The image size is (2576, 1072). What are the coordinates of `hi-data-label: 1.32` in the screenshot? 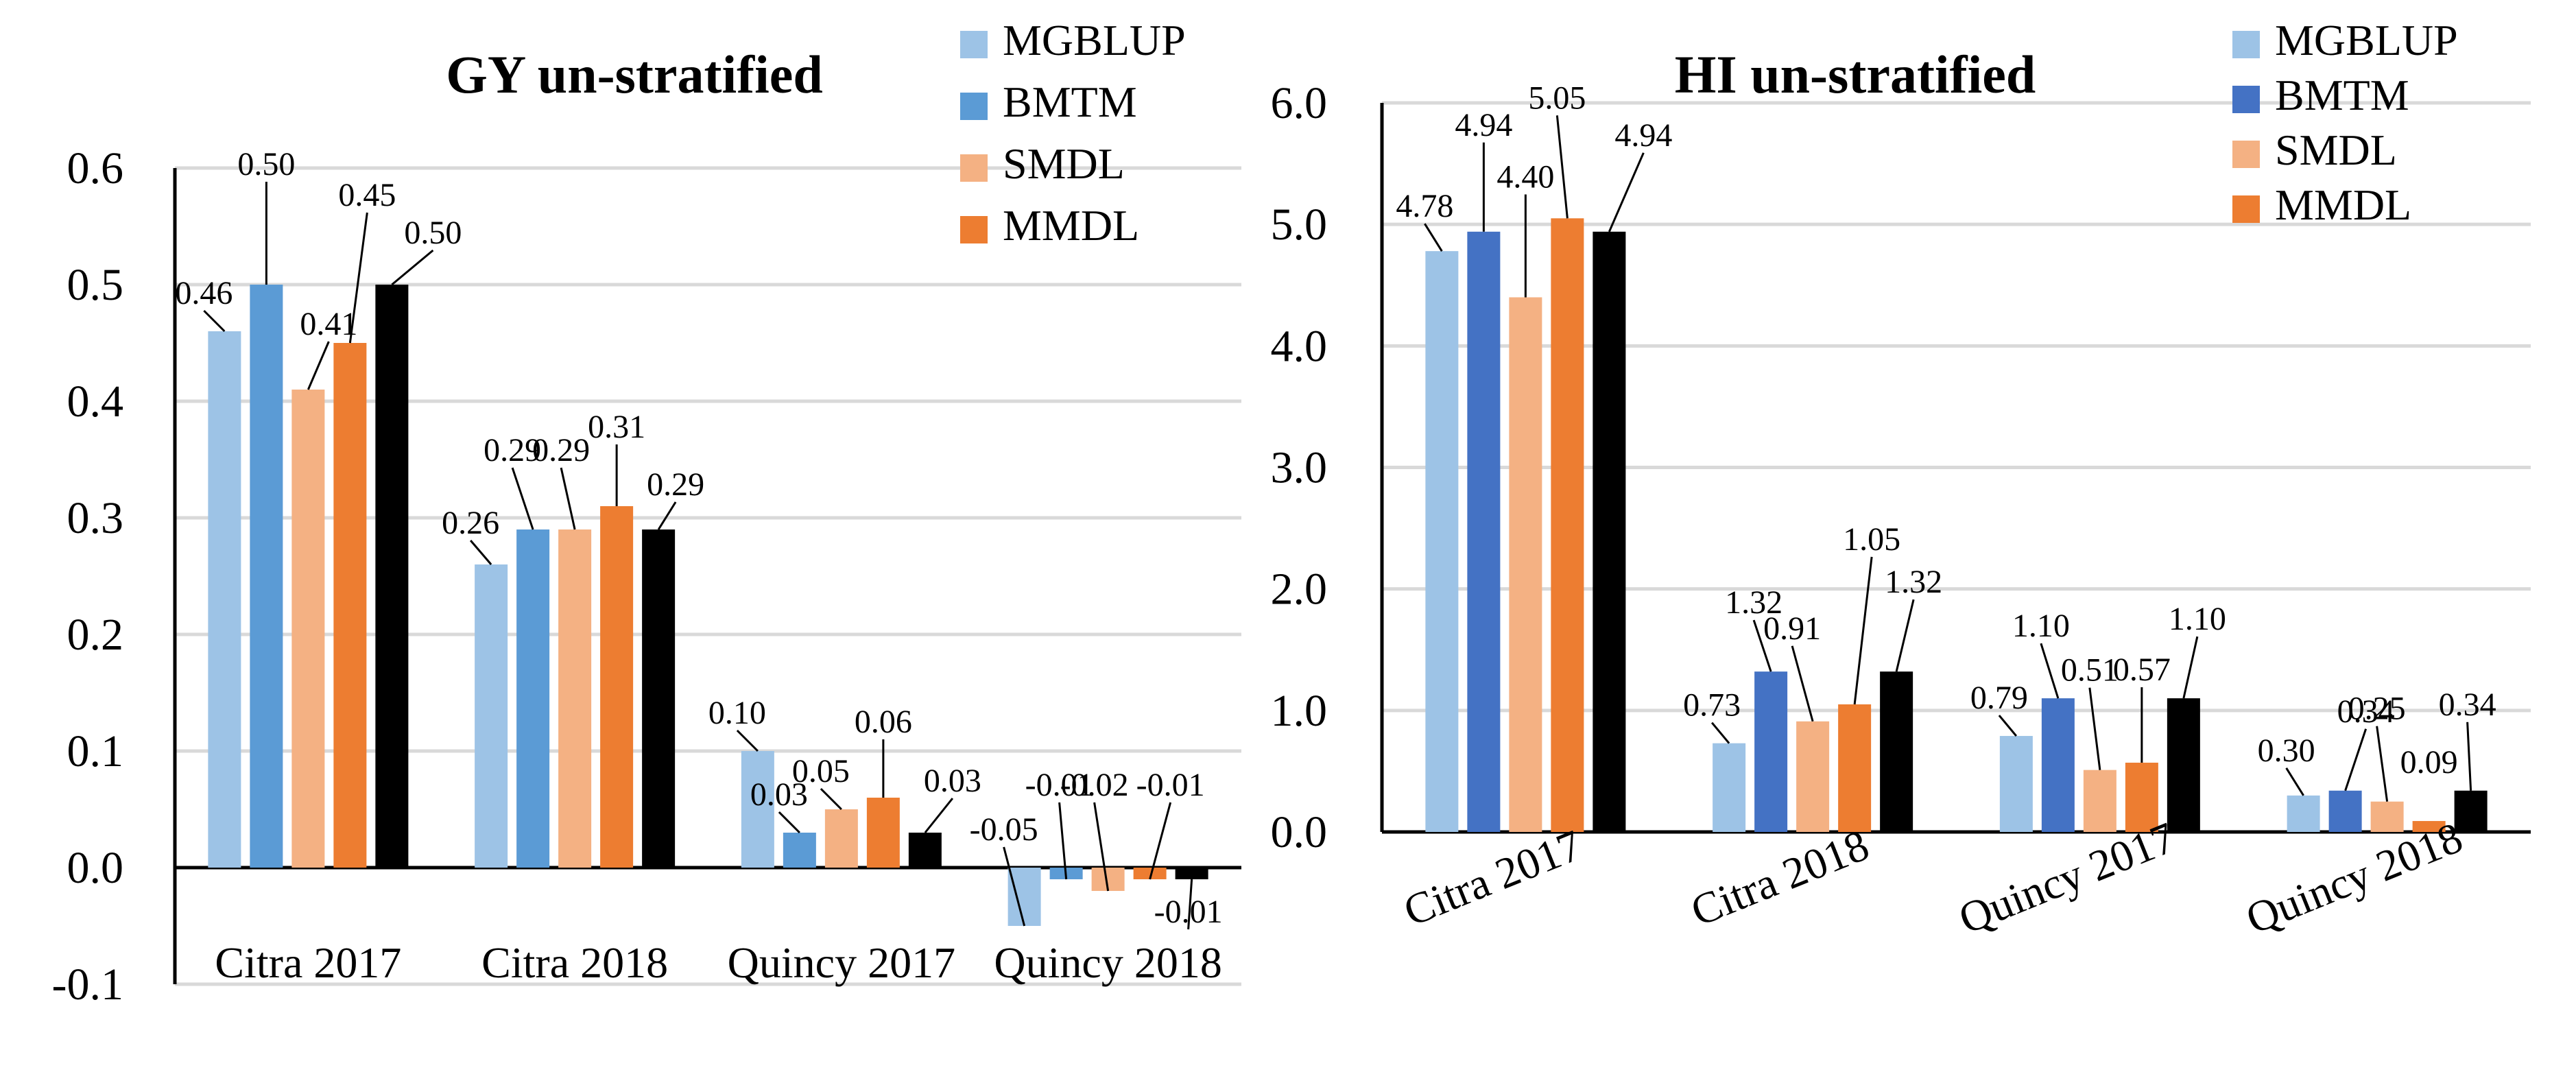 It's located at (1913, 582).